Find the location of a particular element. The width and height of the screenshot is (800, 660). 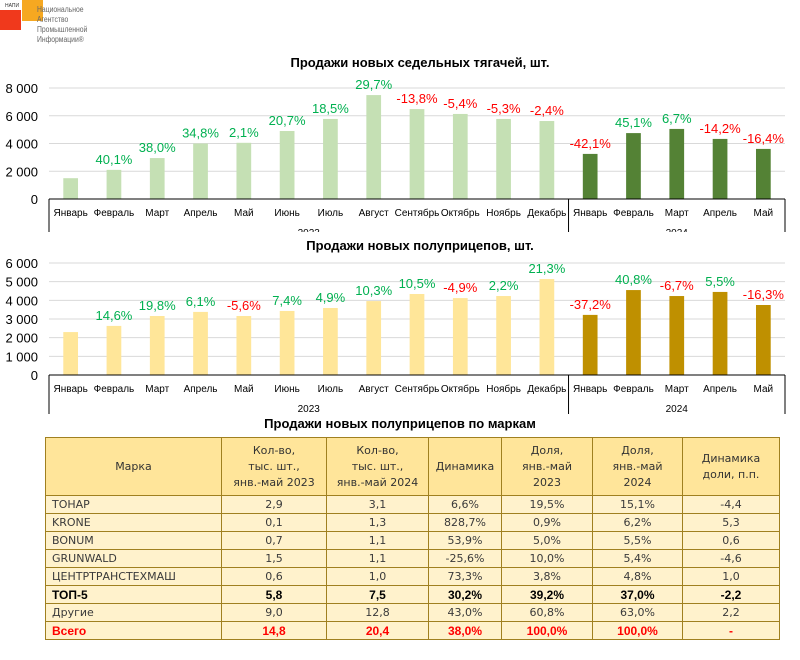

data-label: -5,3% is located at coordinates (504, 108).